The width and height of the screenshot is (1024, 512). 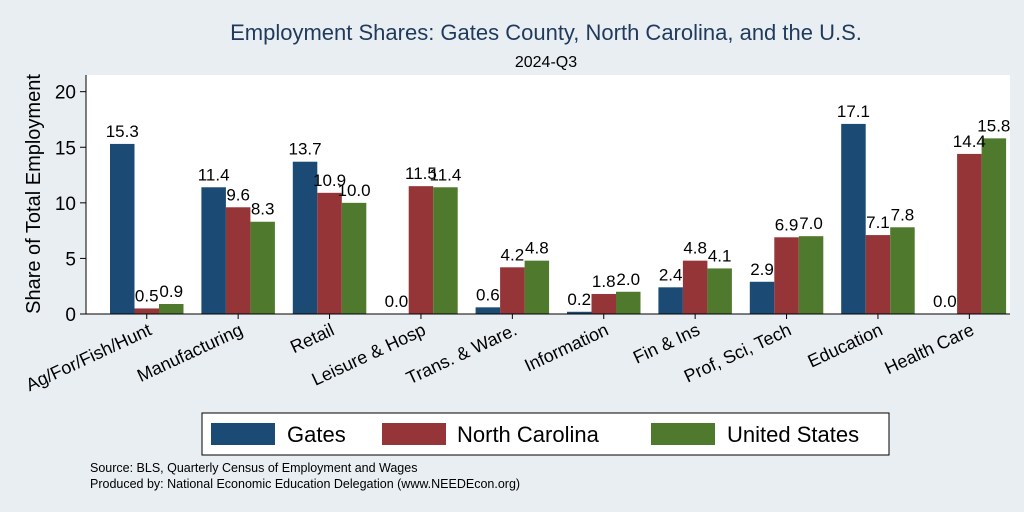 What do you see at coordinates (695, 248) in the screenshot?
I see `data-label-north-carolina-fin-ins: 4.8` at bounding box center [695, 248].